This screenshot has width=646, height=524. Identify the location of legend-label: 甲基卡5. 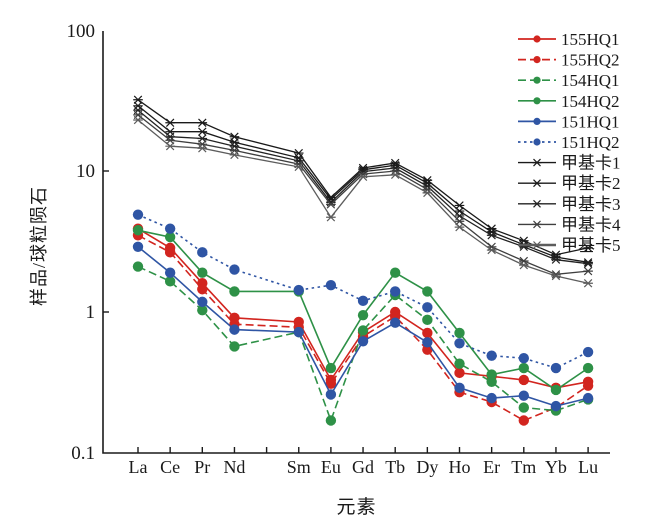
(591, 245).